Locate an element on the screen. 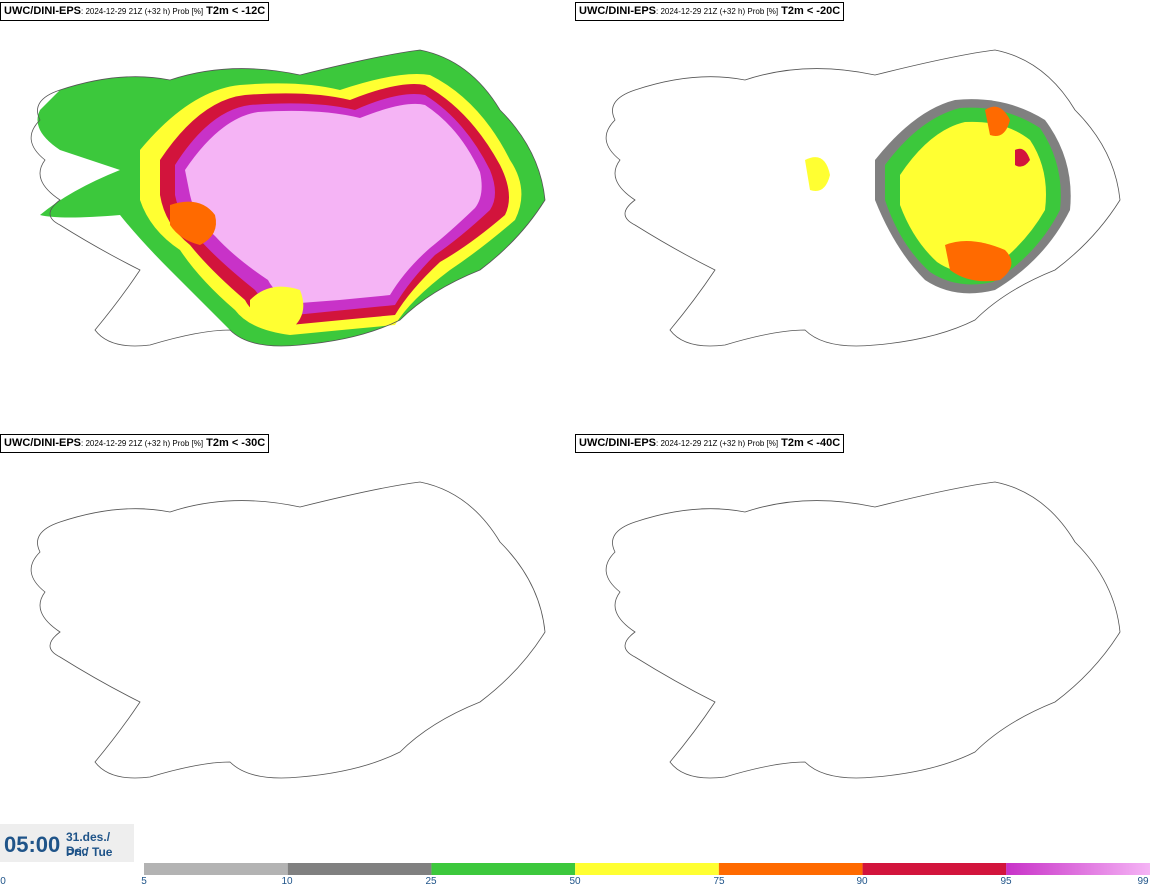 The image size is (1150, 891). colorbar-tick-label: 5 is located at coordinates (144, 881).